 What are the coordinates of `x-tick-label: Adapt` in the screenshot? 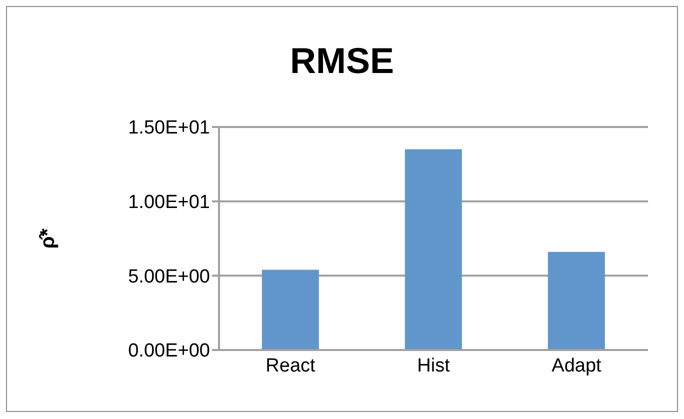 It's located at (577, 365).